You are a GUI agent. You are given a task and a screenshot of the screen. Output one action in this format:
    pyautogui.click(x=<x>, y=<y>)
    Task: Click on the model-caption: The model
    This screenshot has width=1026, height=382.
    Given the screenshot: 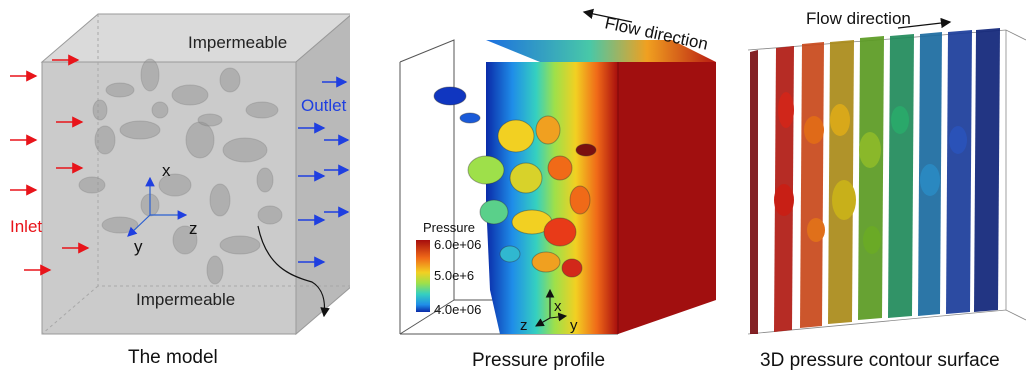 What is the action you would take?
    pyautogui.click(x=173, y=357)
    